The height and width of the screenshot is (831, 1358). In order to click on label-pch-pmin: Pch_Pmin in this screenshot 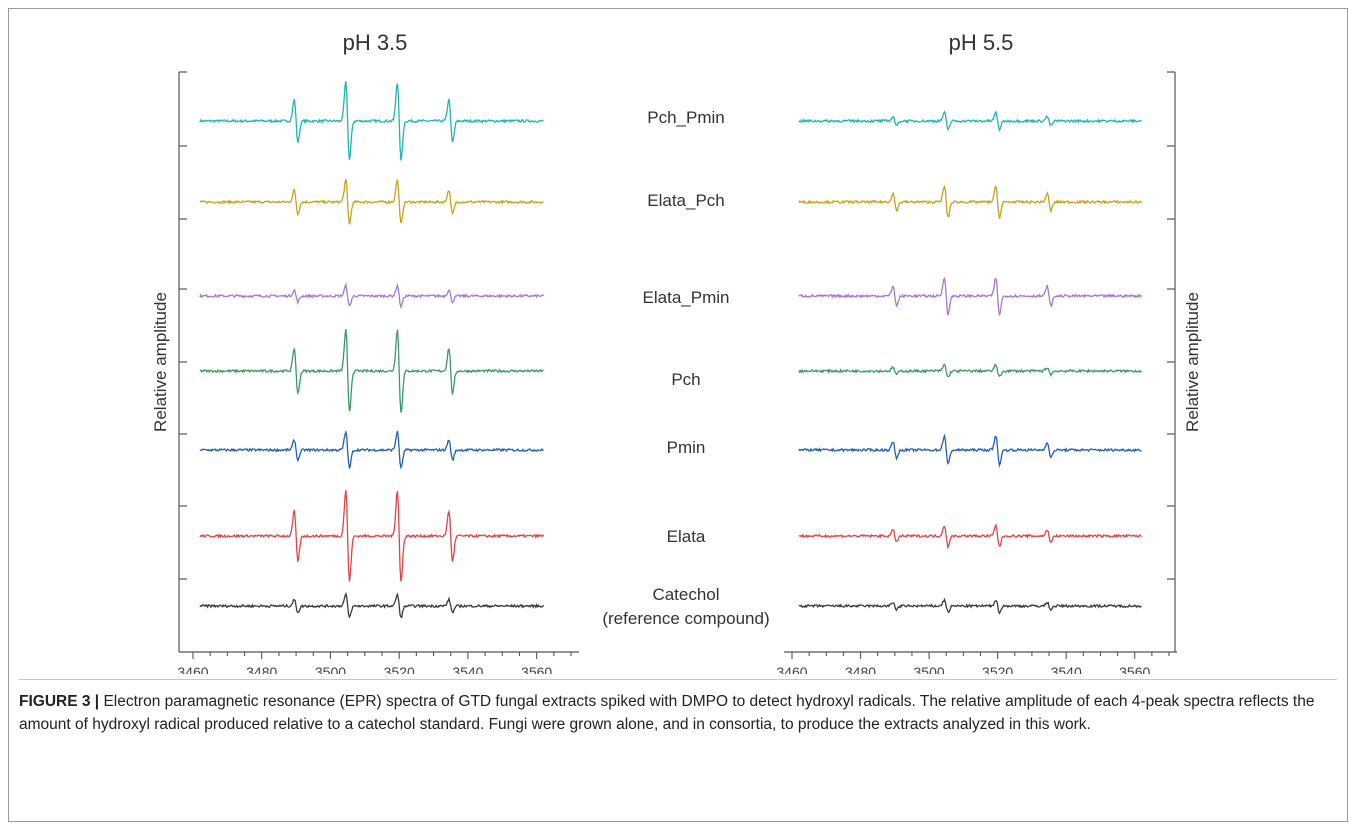, I will do `click(685, 117)`.